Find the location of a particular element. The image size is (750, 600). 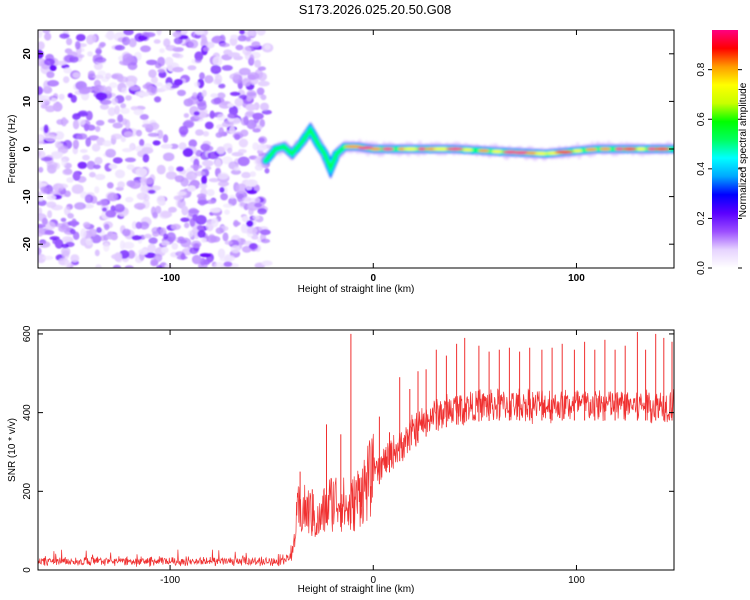

colorbar-label: Normalized spectral amplitude is located at coordinates (743, 149).